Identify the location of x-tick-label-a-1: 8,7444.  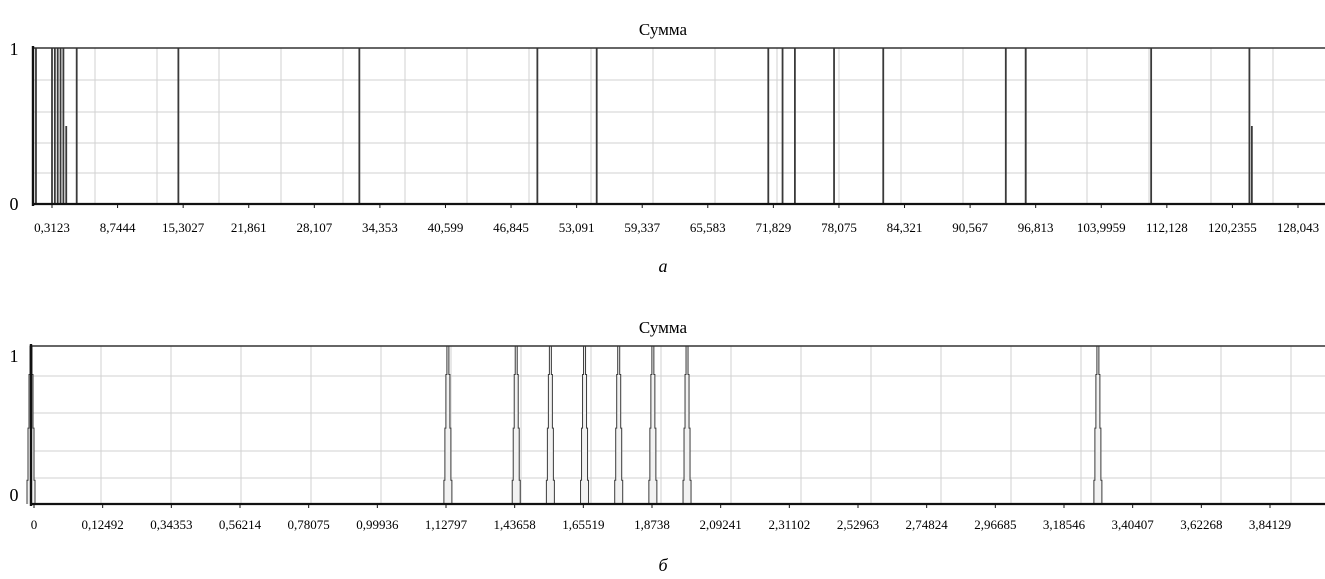
(118, 227).